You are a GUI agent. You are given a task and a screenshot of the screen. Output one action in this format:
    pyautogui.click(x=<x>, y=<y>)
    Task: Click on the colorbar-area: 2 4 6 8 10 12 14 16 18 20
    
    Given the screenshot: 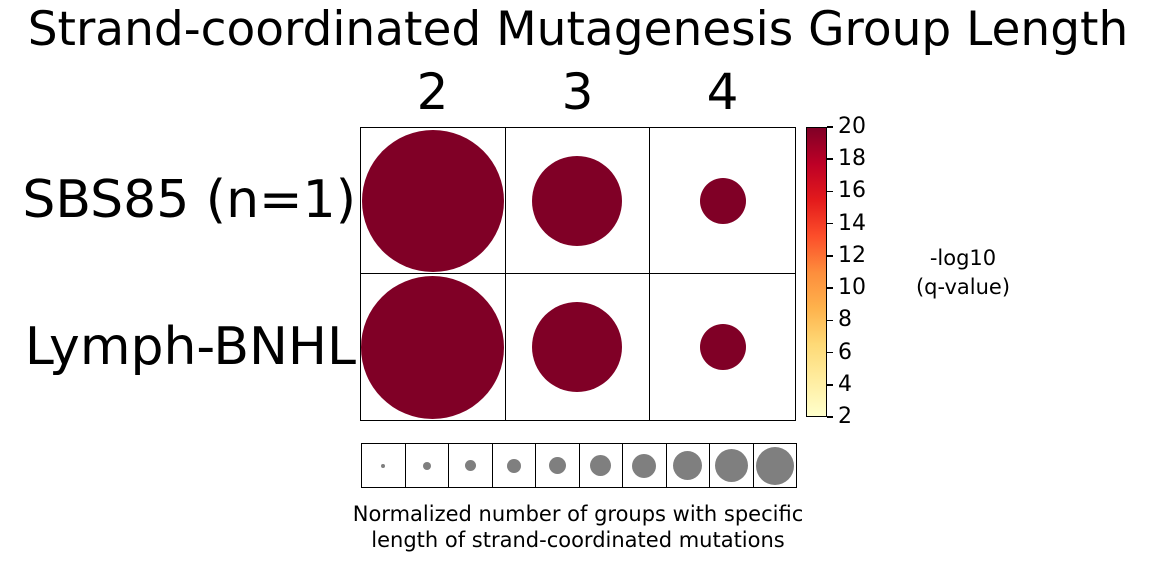 What is the action you would take?
    pyautogui.click(x=921, y=271)
    